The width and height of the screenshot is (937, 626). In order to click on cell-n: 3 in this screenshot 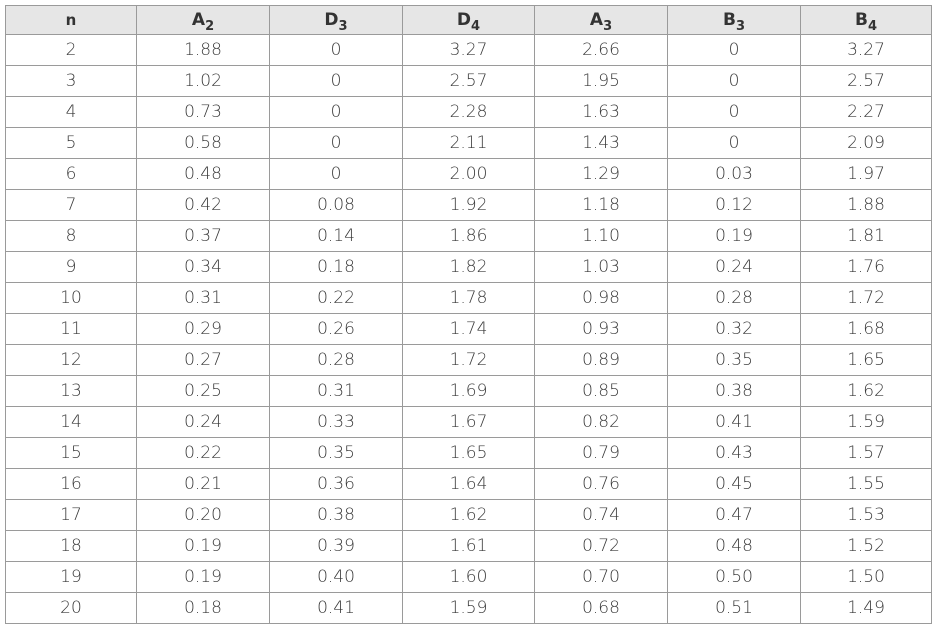, I will do `click(71, 81)`.